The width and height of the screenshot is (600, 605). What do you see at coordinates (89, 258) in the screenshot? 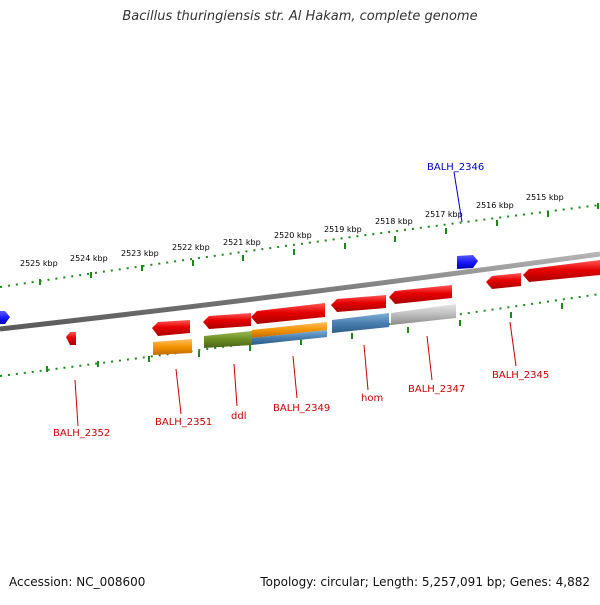
I see `ruler-label: 2524 kbp` at bounding box center [89, 258].